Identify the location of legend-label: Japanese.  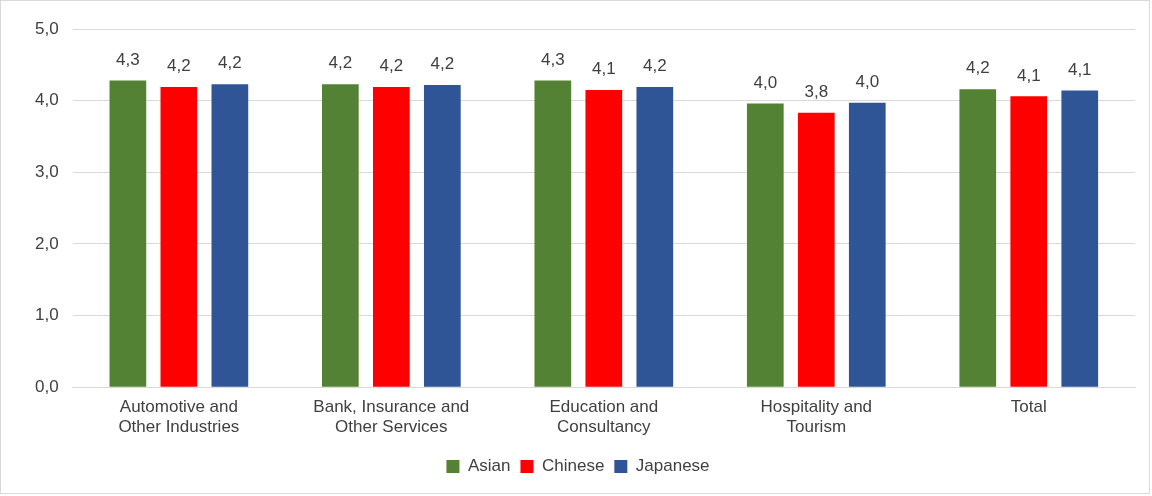
(672, 466).